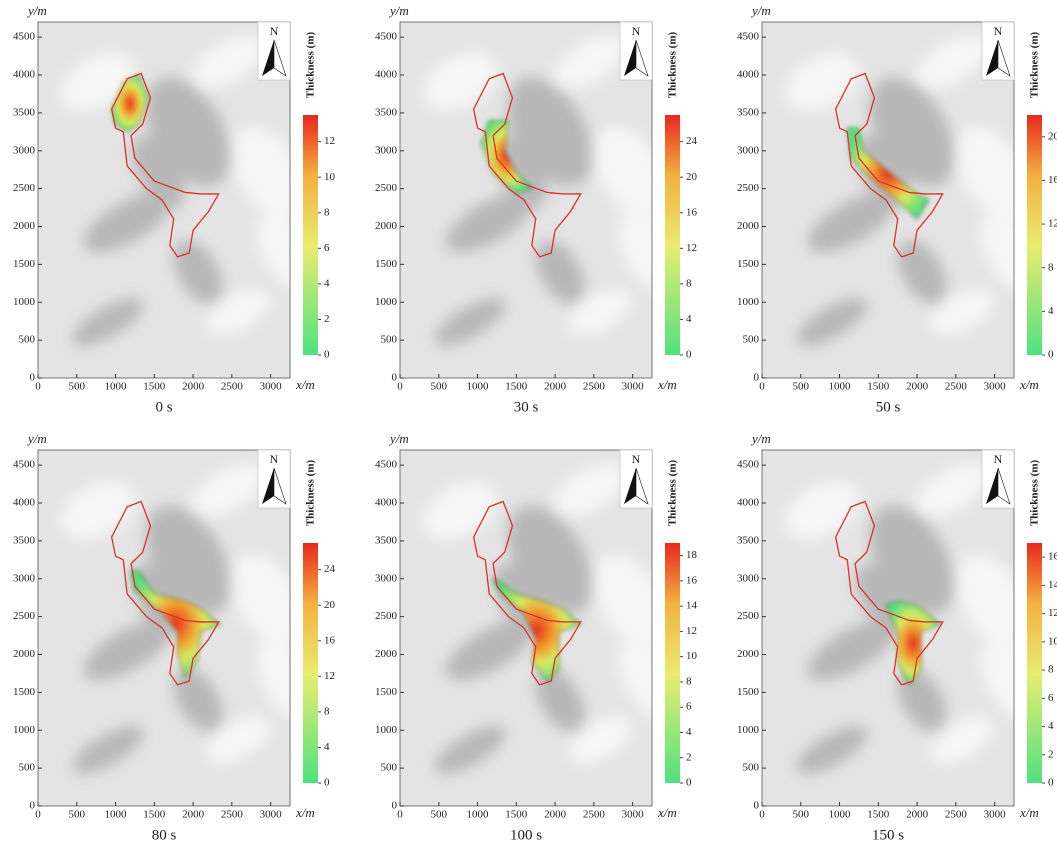 This screenshot has height=843, width=1057. I want to click on x-tick-label: 500, so click(439, 815).